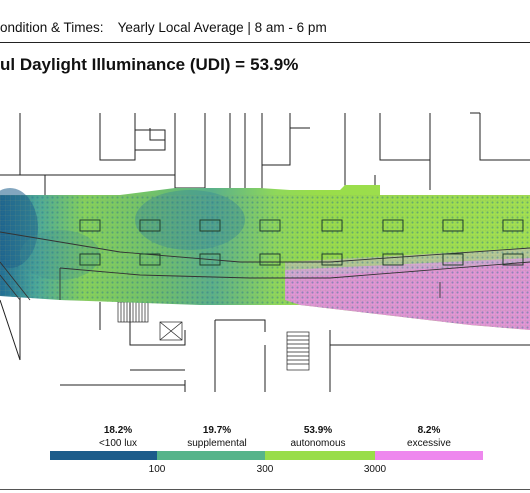  Describe the element at coordinates (318, 437) in the screenshot. I see `legend-item-autonomous: 53.9% autonomous` at that location.